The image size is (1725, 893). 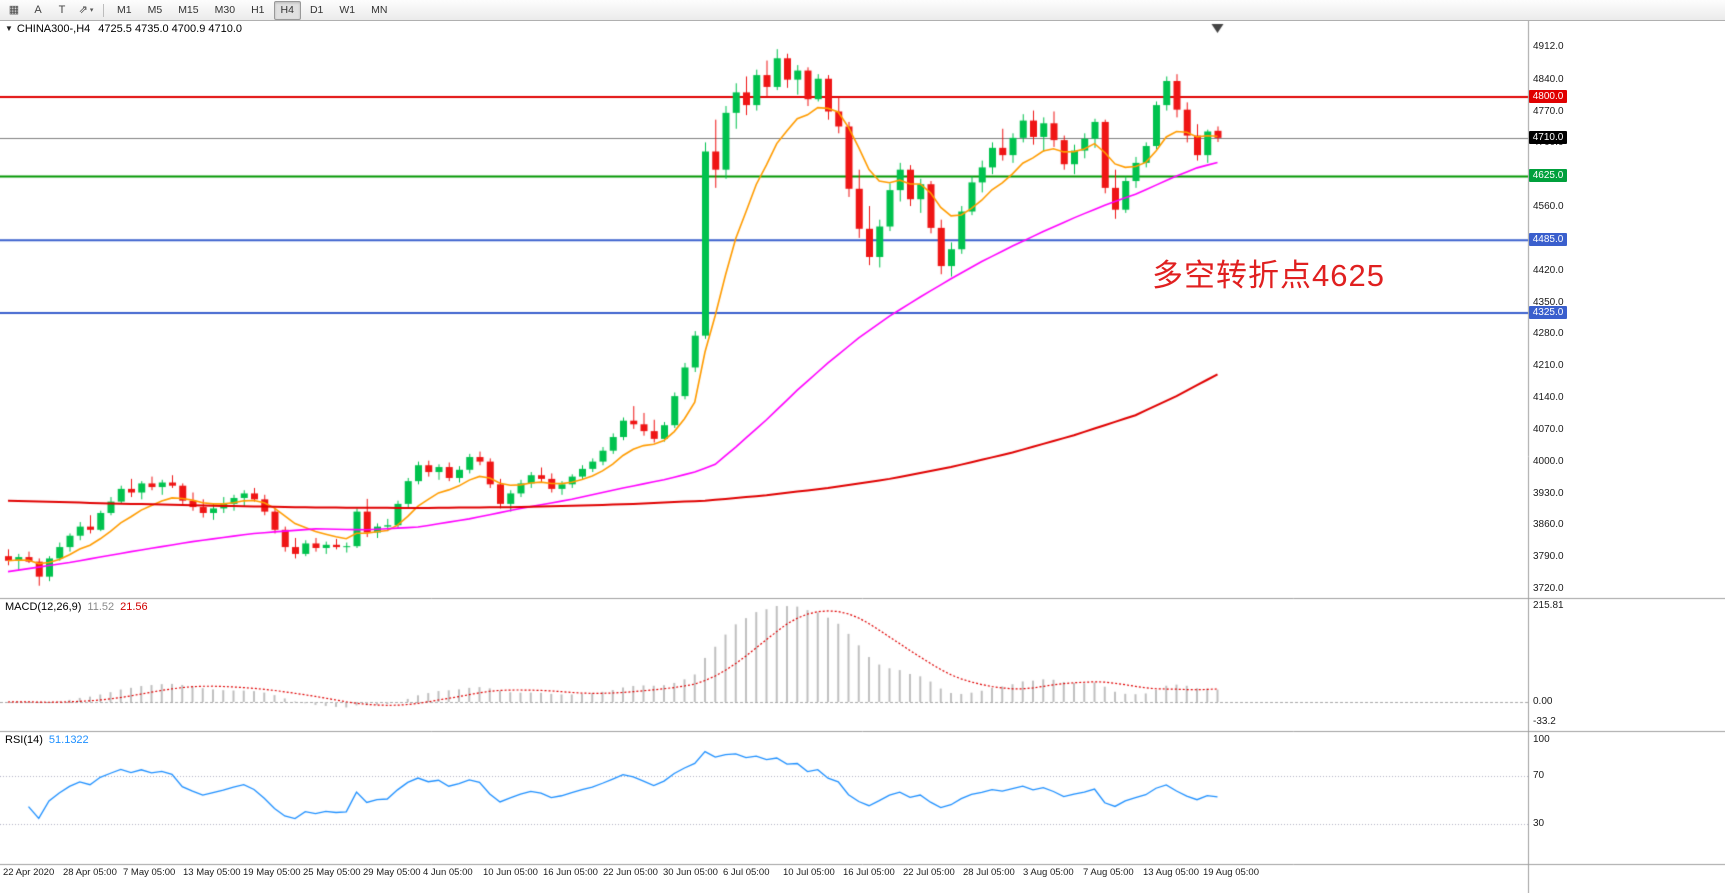 What do you see at coordinates (134, 607) in the screenshot?
I see `macd-signal-value: 21.56` at bounding box center [134, 607].